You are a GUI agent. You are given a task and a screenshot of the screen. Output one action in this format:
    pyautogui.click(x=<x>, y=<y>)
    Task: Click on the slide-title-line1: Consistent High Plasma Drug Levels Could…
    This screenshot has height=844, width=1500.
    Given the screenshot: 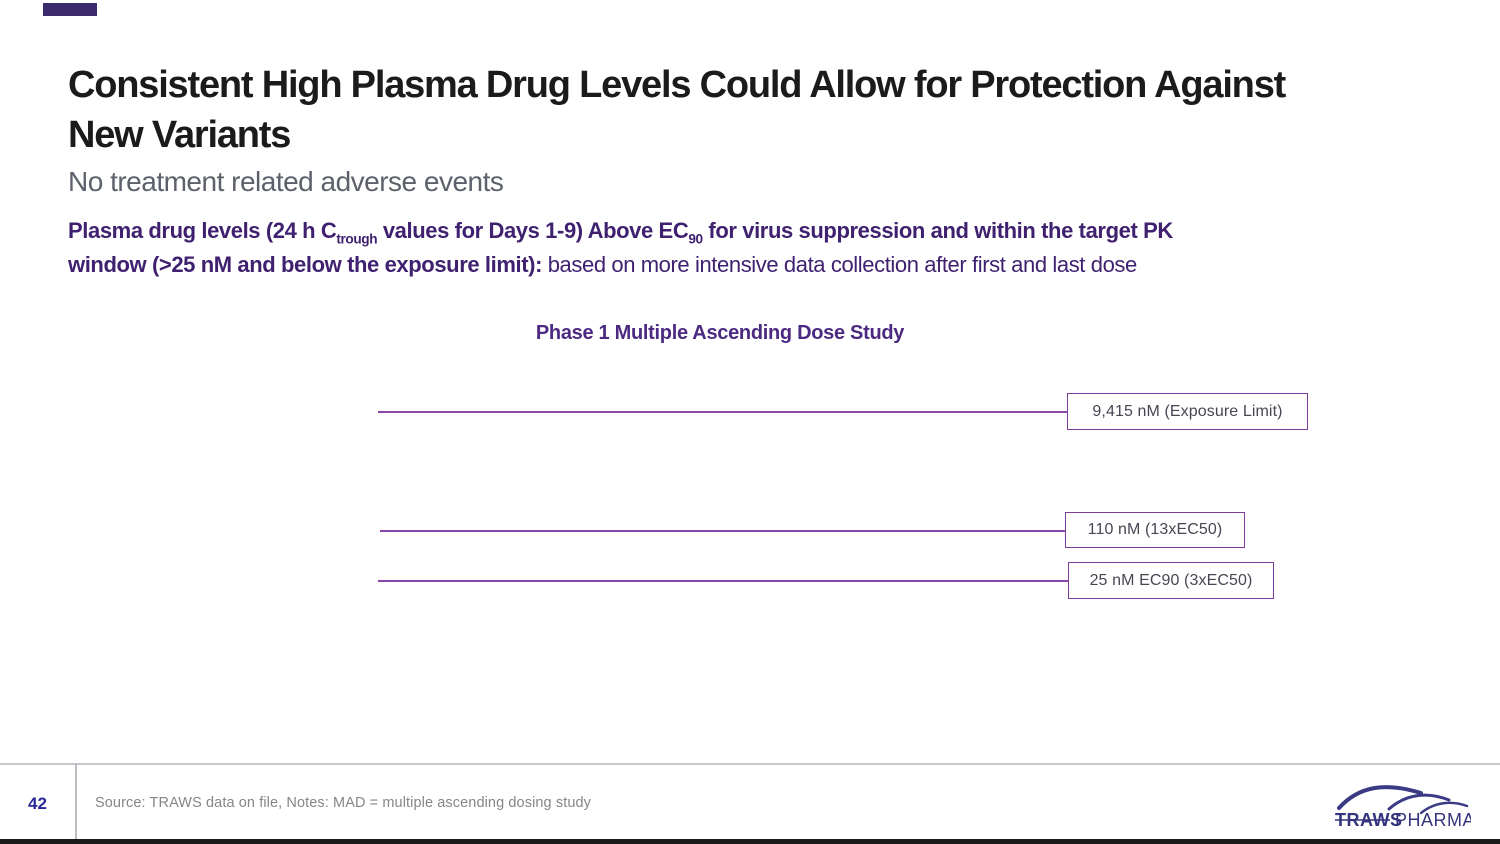 What is the action you would take?
    pyautogui.click(x=677, y=85)
    